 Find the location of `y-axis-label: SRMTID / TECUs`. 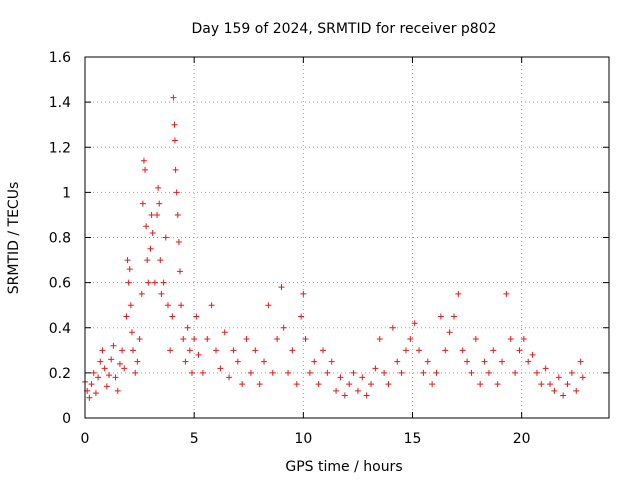

y-axis-label: SRMTID / TECUs is located at coordinates (14, 238).